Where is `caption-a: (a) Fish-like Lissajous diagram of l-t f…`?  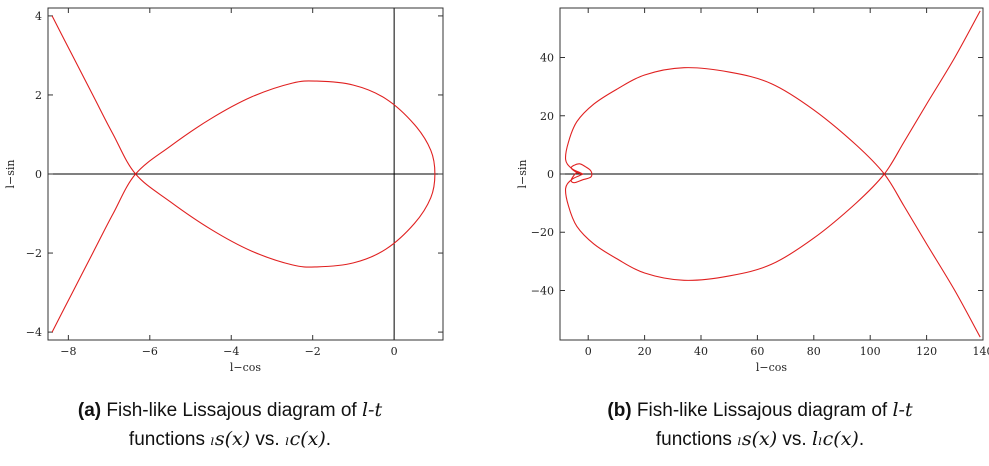 caption-a: (a) Fish-like Lissajous diagram of l-t f… is located at coordinates (230, 425).